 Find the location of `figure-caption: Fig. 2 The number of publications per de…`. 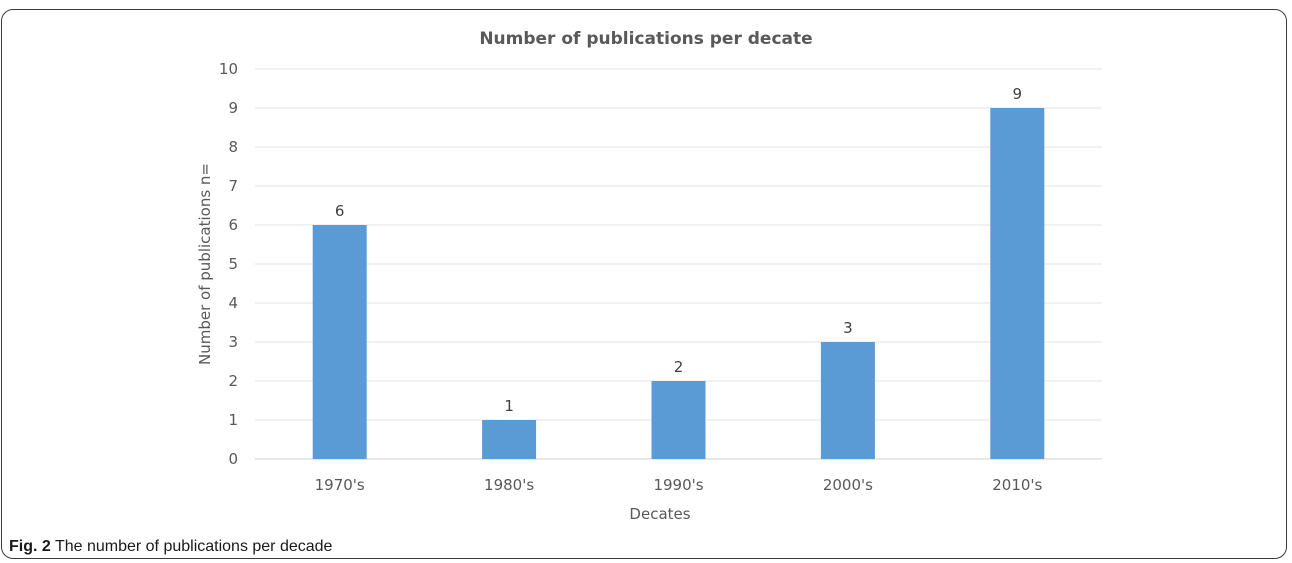

figure-caption: Fig. 2 The number of publications per de… is located at coordinates (170, 547).